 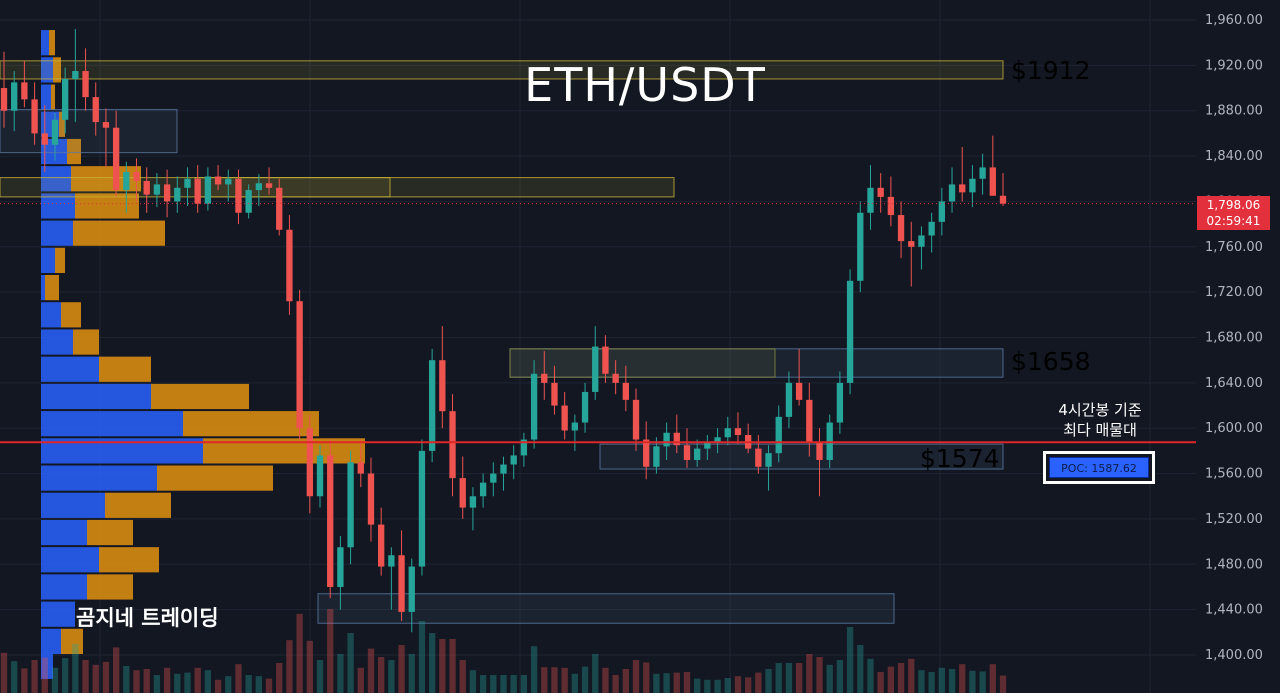 What do you see at coordinates (503, 651) in the screenshot?
I see `volume-bars` at bounding box center [503, 651].